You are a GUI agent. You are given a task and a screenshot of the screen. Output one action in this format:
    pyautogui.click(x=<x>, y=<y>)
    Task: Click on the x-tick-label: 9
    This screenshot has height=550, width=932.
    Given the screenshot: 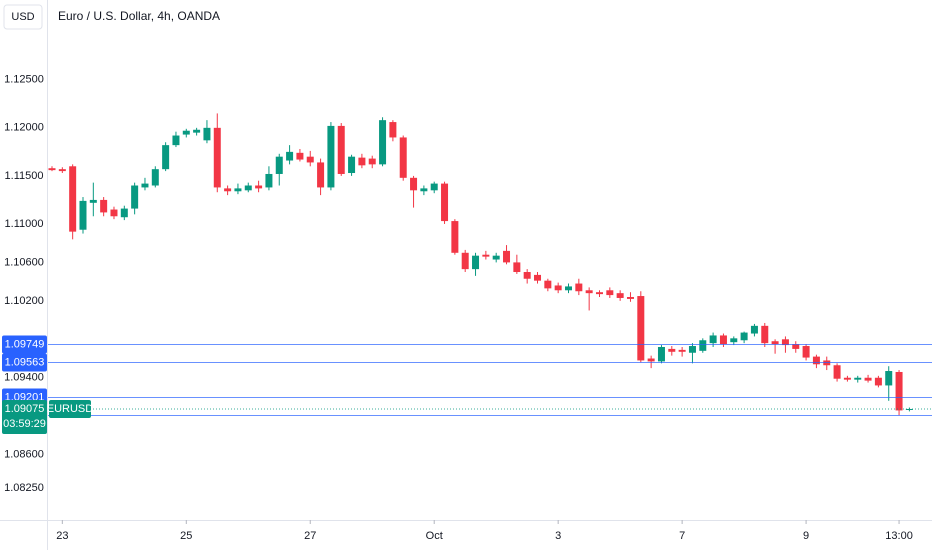 What is the action you would take?
    pyautogui.click(x=806, y=536)
    